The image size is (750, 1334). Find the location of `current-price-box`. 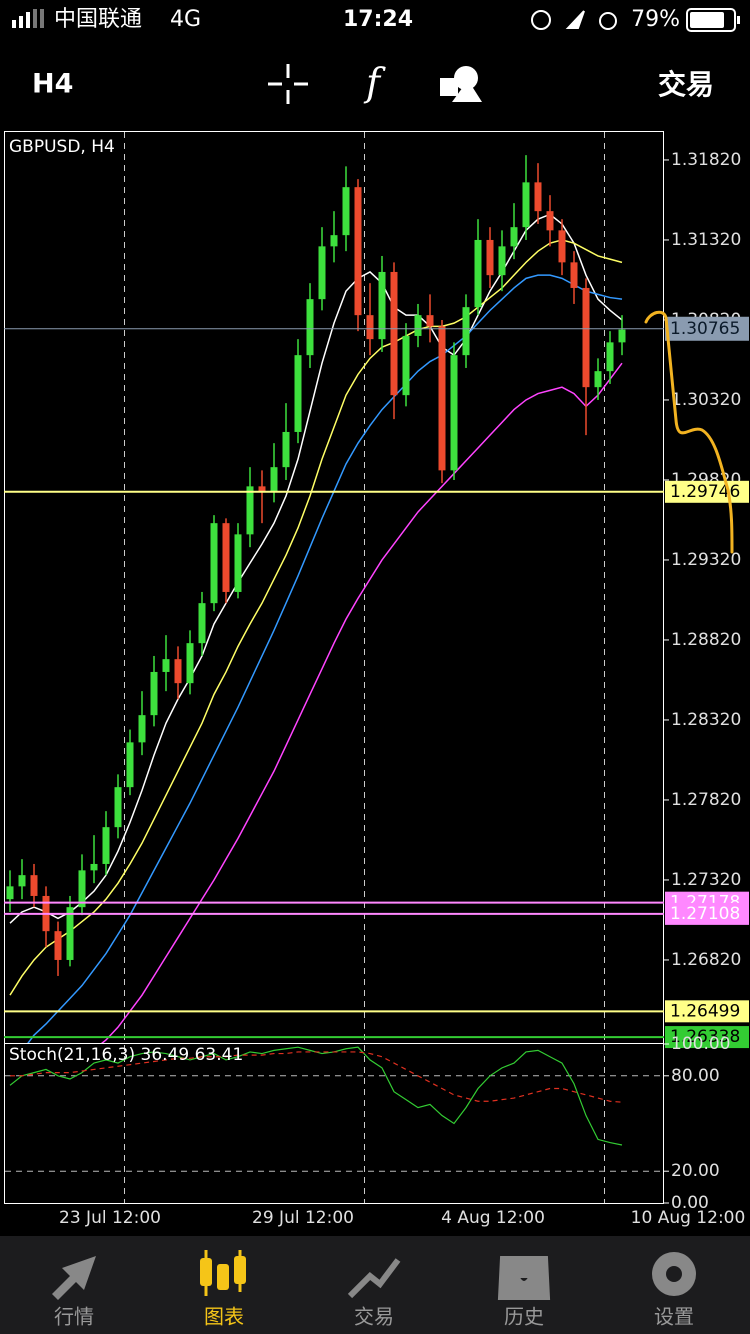

current-price-box is located at coordinates (707, 328).